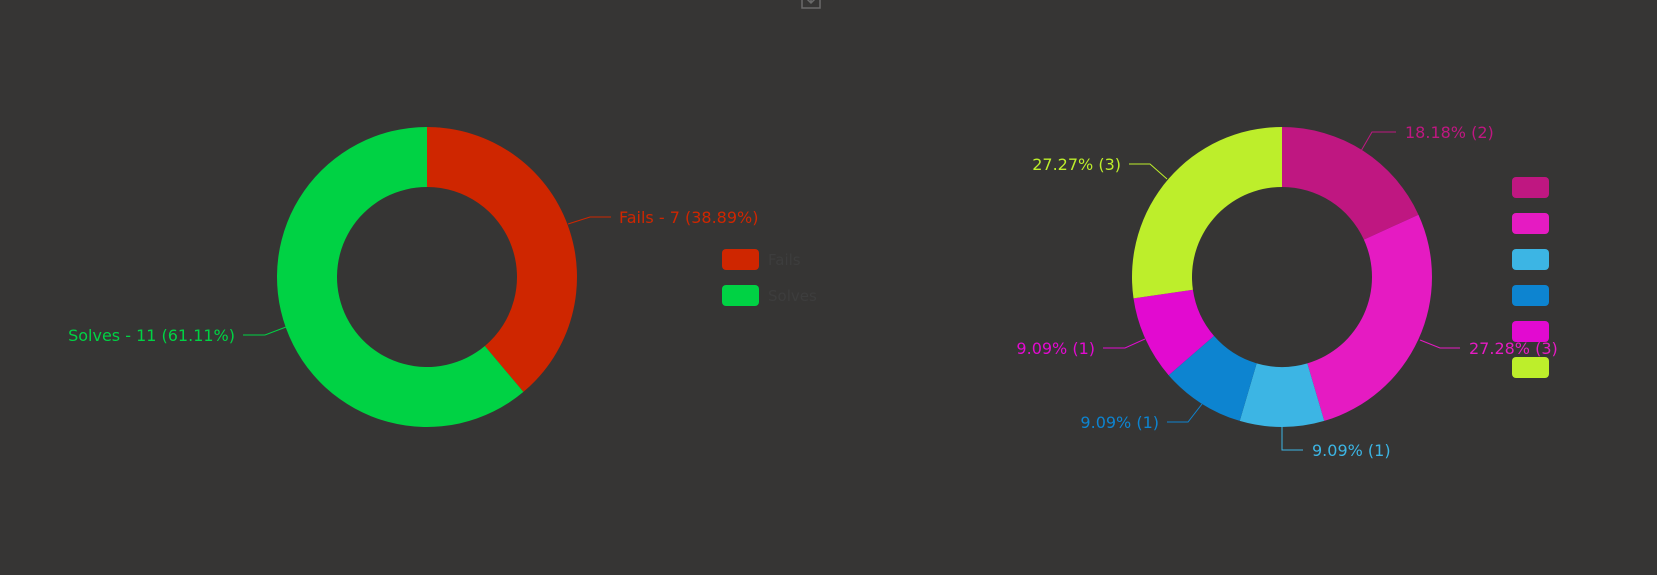 This screenshot has height=575, width=1657. Describe the element at coordinates (688, 217) in the screenshot. I see `slice-label: Fails - 7 (38.89%)` at that location.